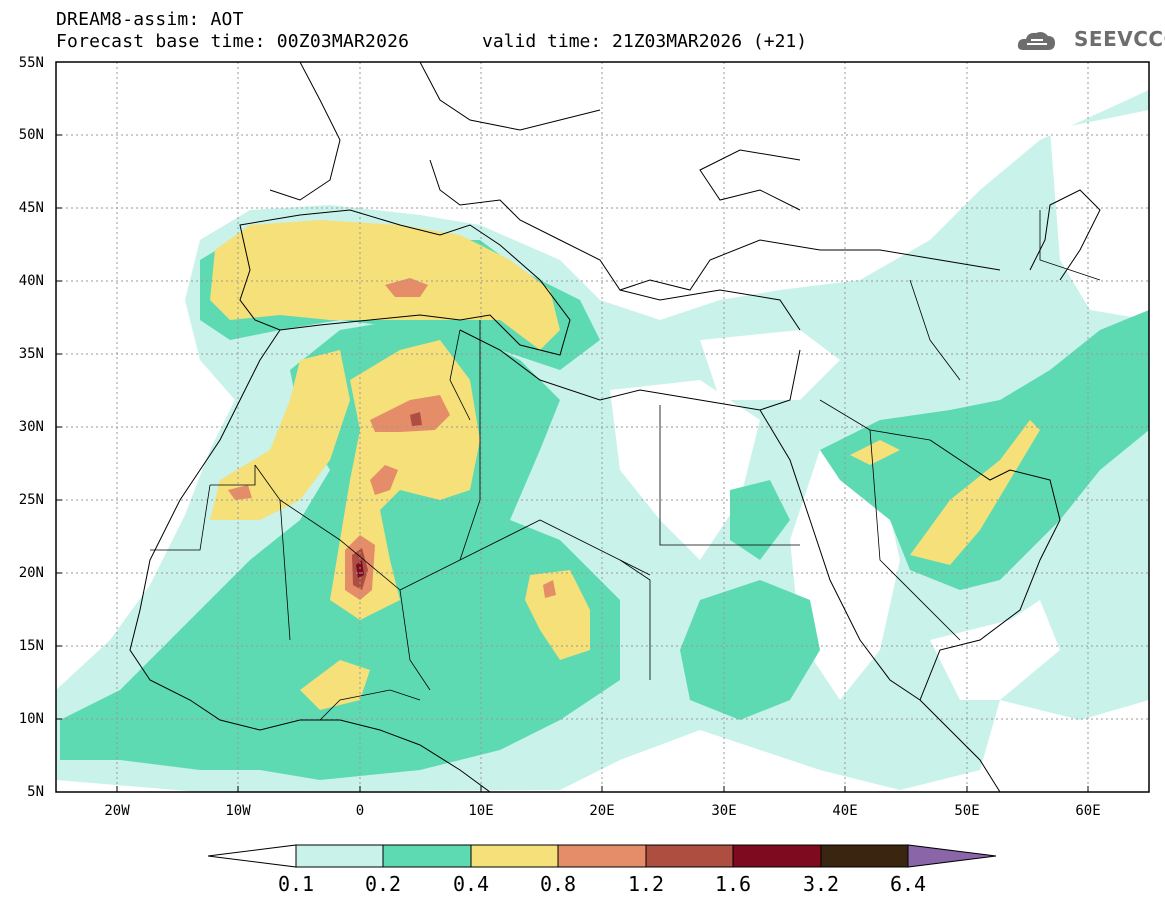  Describe the element at coordinates (908, 884) in the screenshot. I see `colorbar-label: 6.4` at that location.